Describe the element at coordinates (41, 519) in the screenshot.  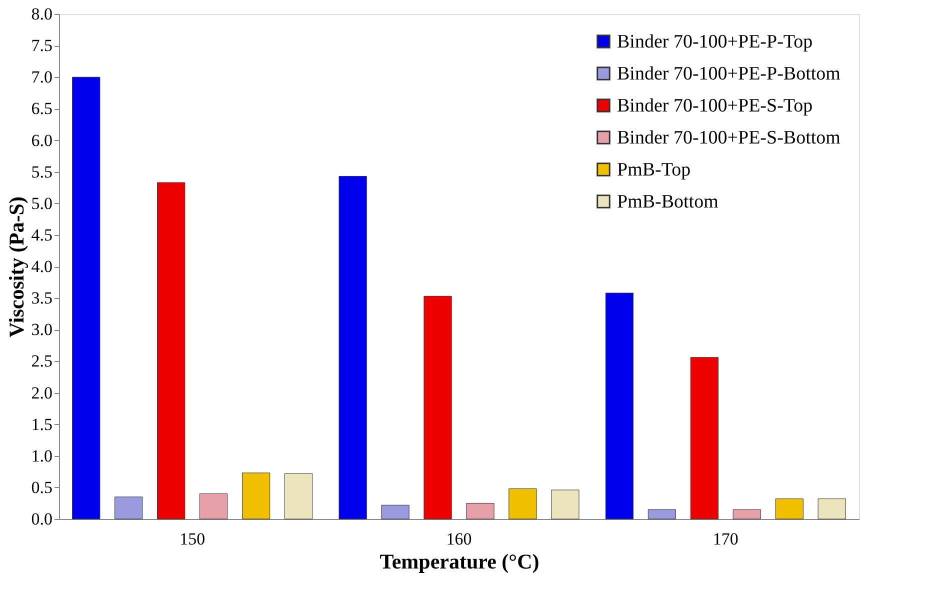
I see `y-tick-label: 0.0` at that location.